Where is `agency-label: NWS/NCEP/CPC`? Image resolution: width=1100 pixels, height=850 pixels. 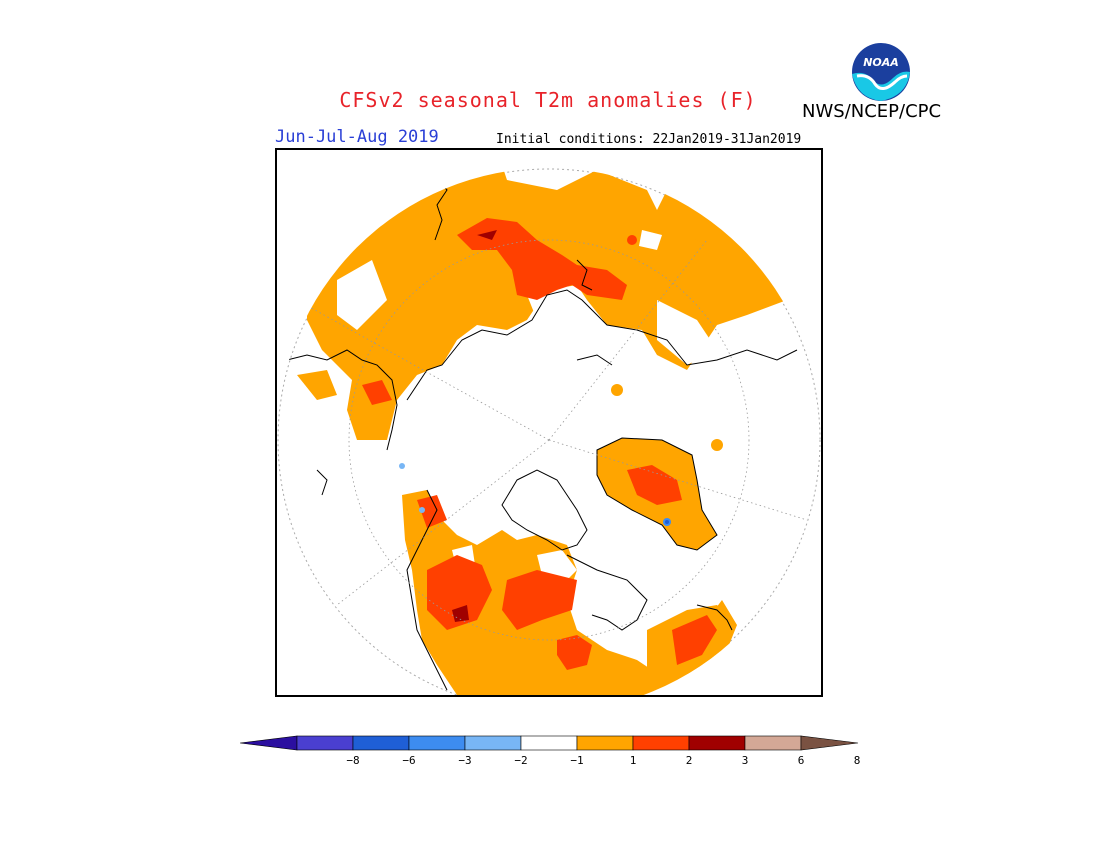 agency-label: NWS/NCEP/CPC is located at coordinates (872, 111).